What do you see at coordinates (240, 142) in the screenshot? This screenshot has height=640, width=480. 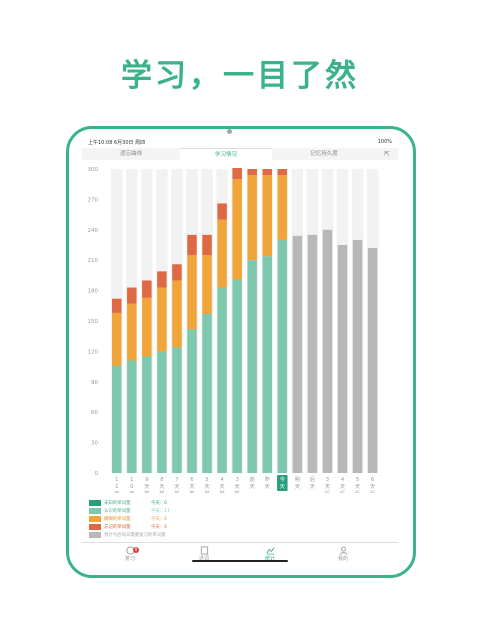 I see `status-bar: 上午10:08 6月30日 周四 100%` at bounding box center [240, 142].